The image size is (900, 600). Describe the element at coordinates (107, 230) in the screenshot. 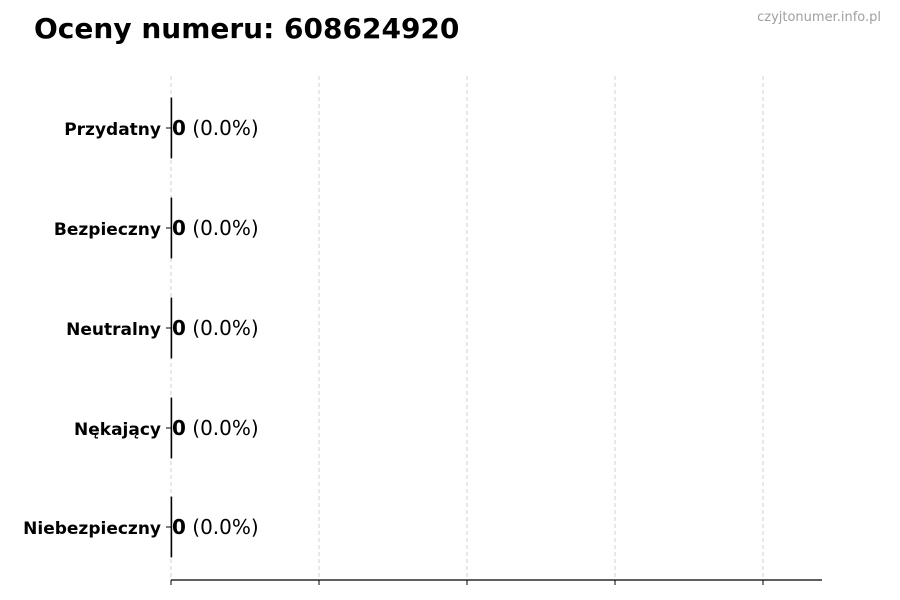

I see `category-label: Bezpieczny` at that location.